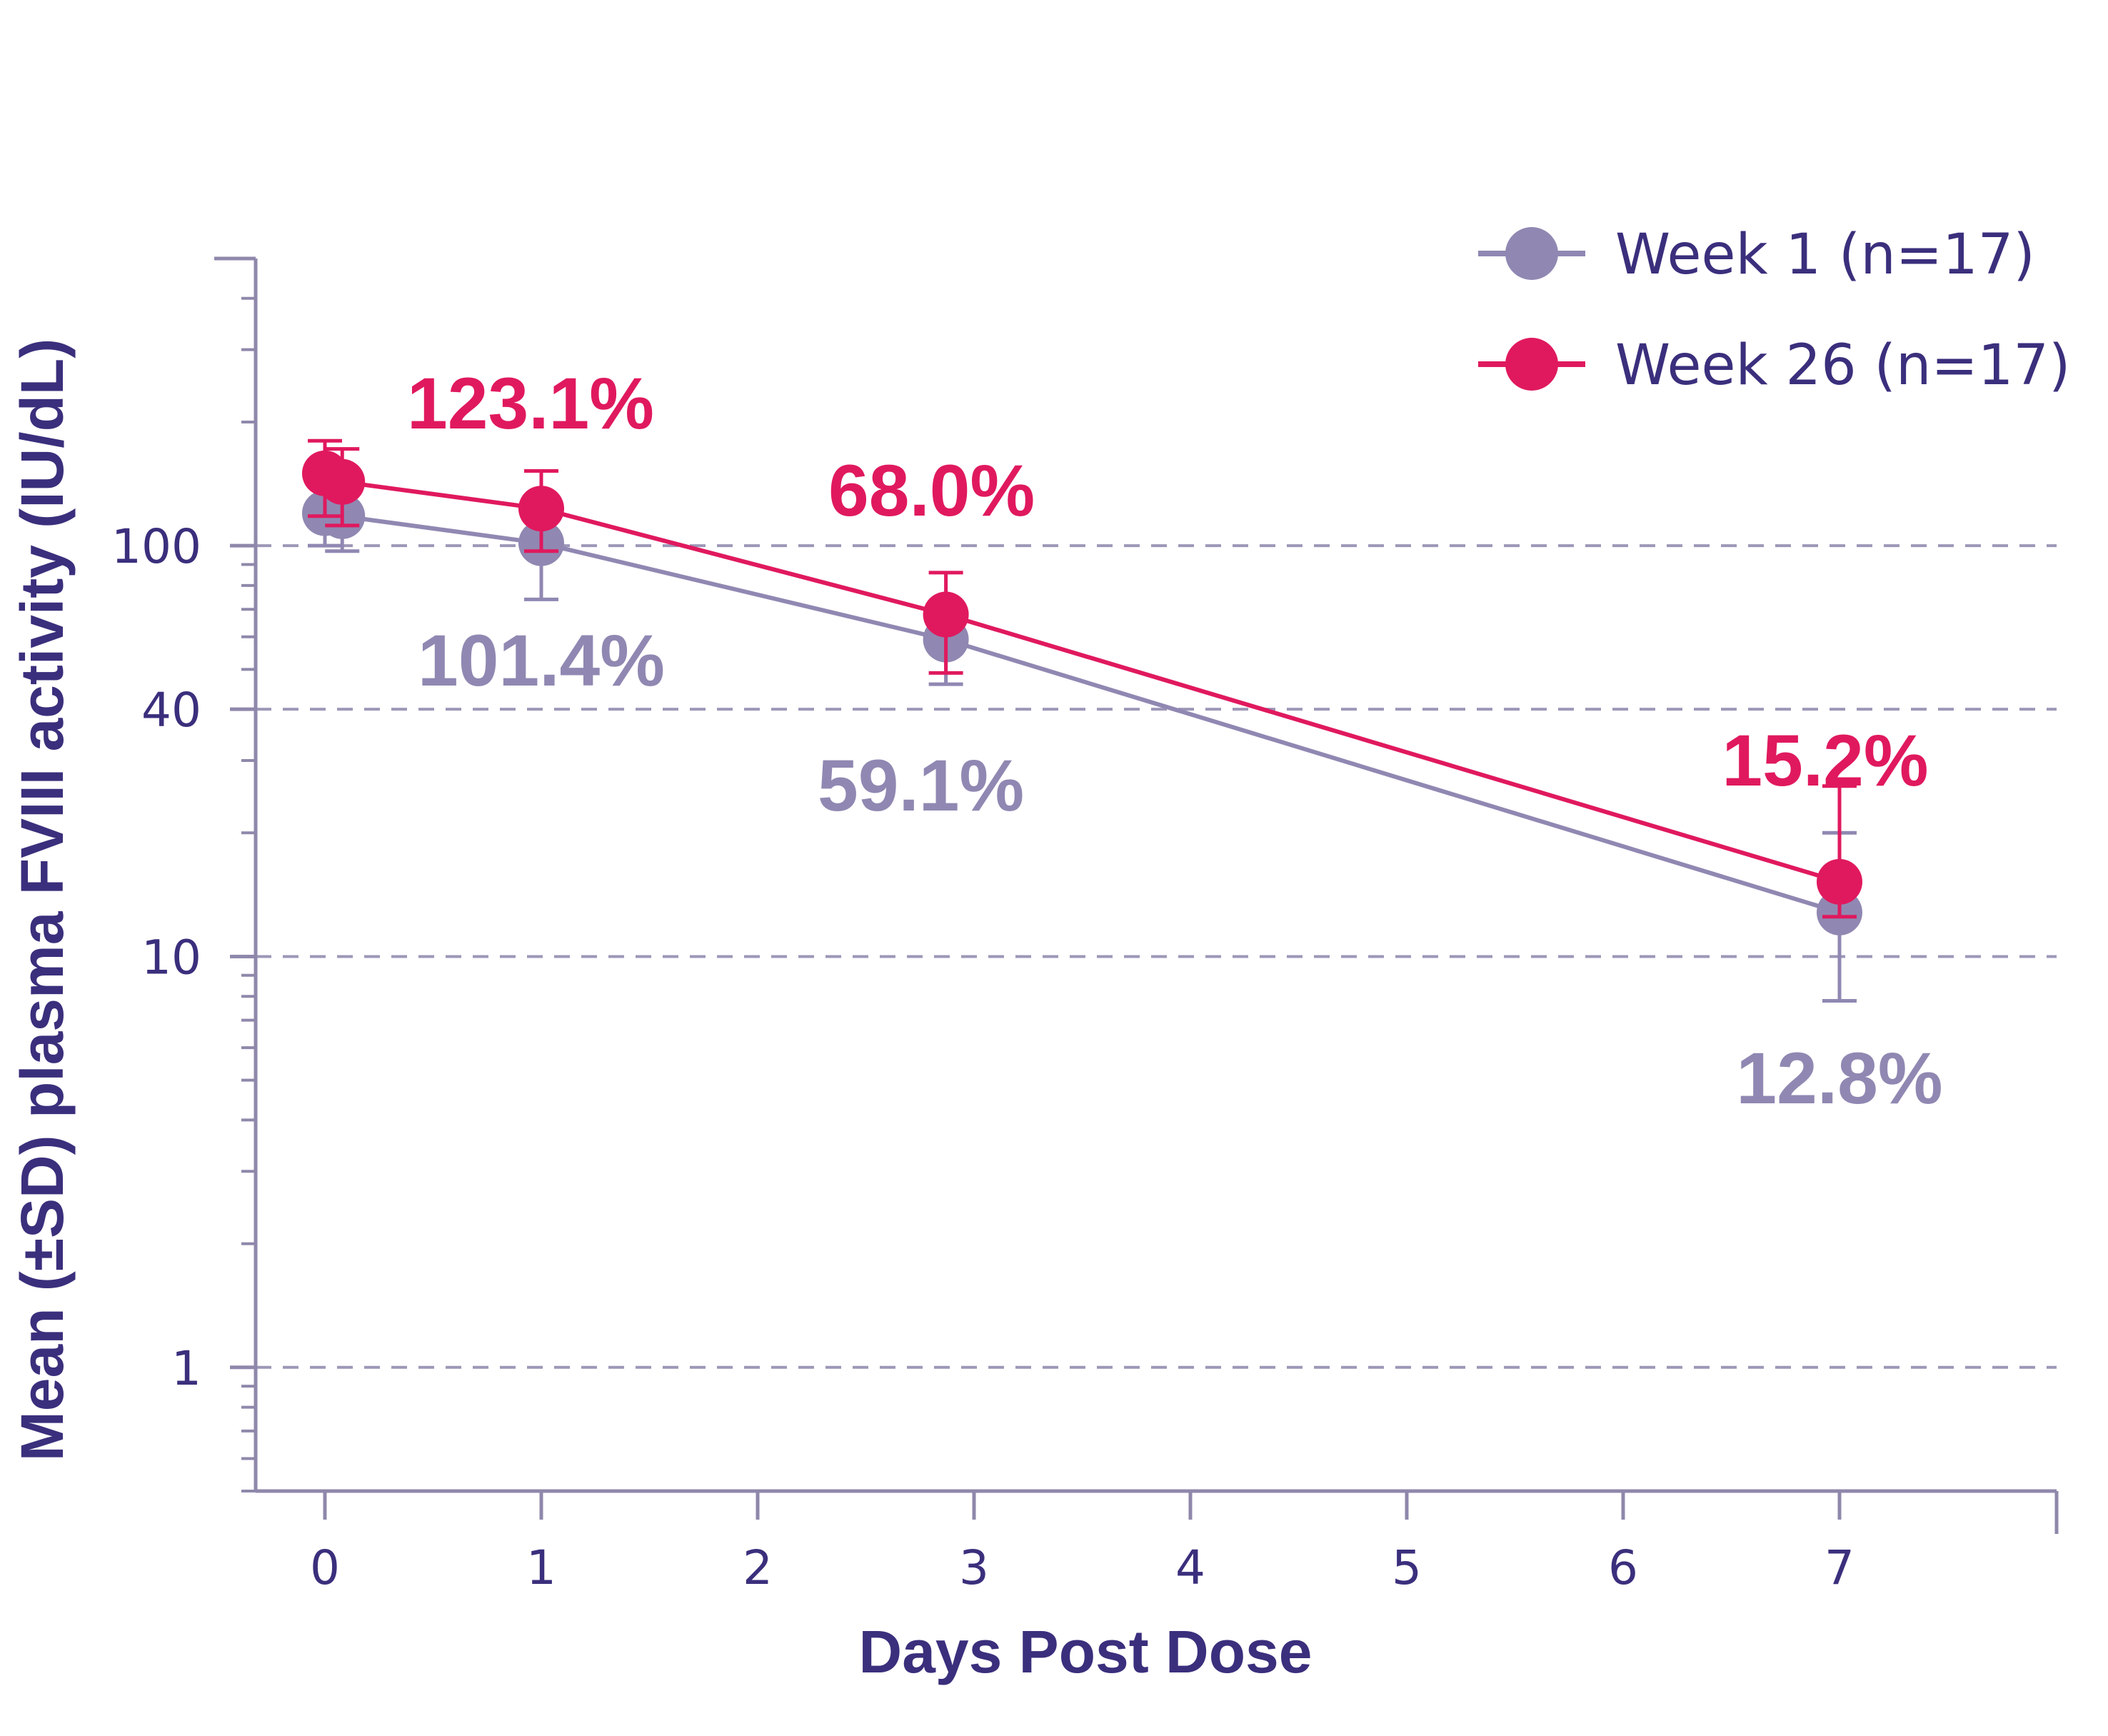  I want to click on x-axis-label: Days Post Dose, so click(1086, 1651).